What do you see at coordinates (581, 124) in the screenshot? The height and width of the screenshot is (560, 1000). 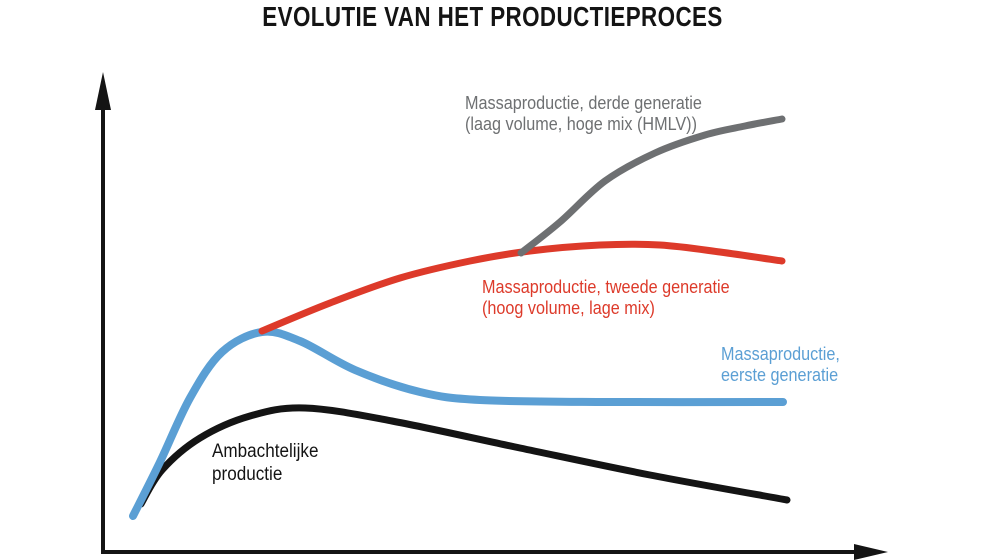 I see `label-line: (laag volume, hoge mix (HMLV))` at bounding box center [581, 124].